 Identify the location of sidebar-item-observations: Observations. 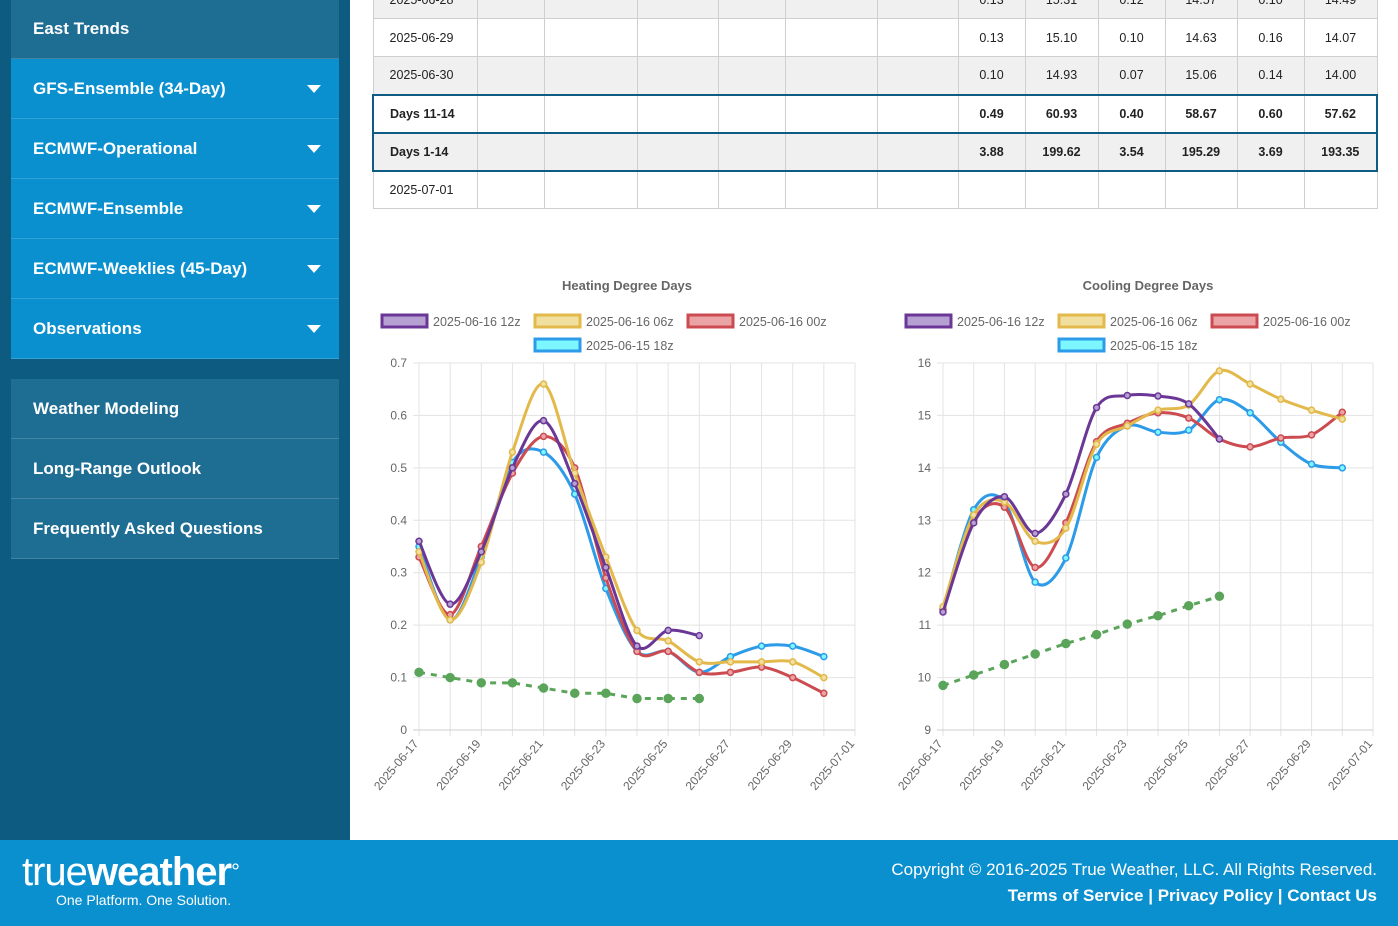
(175, 329).